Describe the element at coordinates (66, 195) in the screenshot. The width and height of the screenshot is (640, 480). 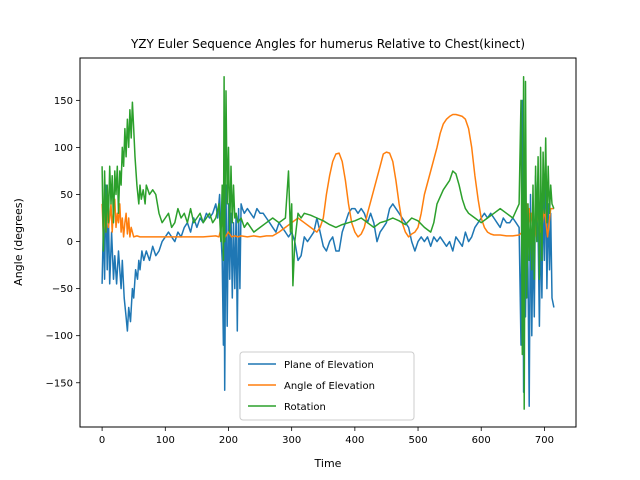
I see `y-tick-label: 50` at that location.